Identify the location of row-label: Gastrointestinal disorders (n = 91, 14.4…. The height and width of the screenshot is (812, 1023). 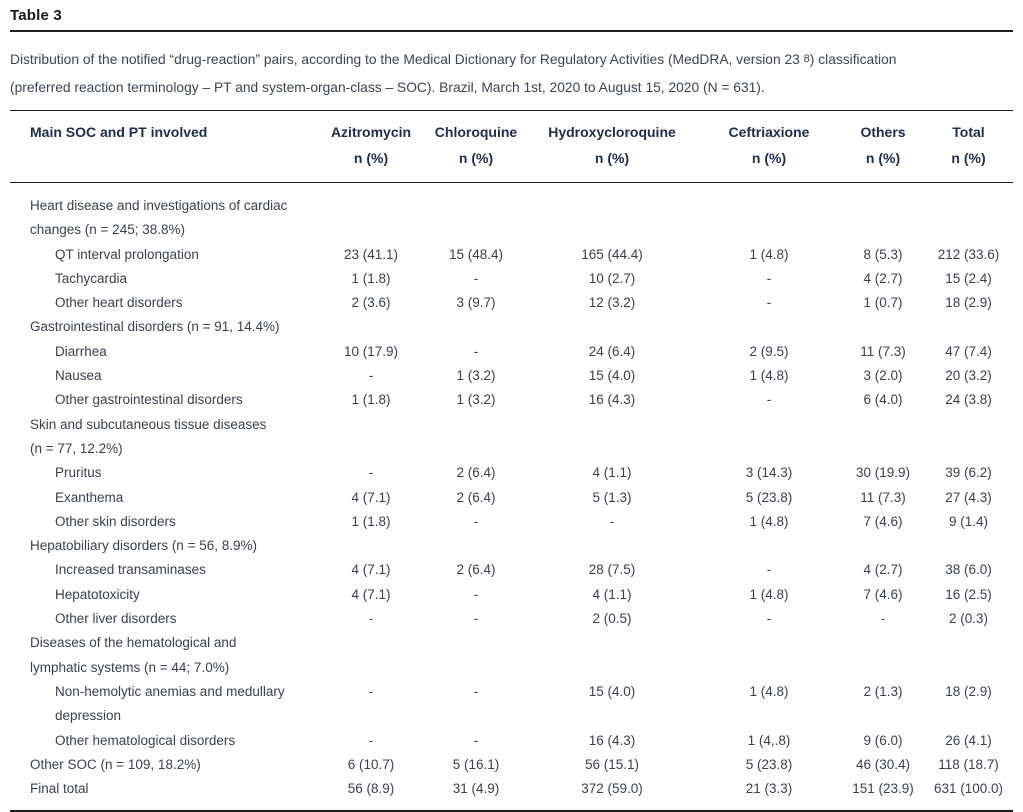
(155, 327).